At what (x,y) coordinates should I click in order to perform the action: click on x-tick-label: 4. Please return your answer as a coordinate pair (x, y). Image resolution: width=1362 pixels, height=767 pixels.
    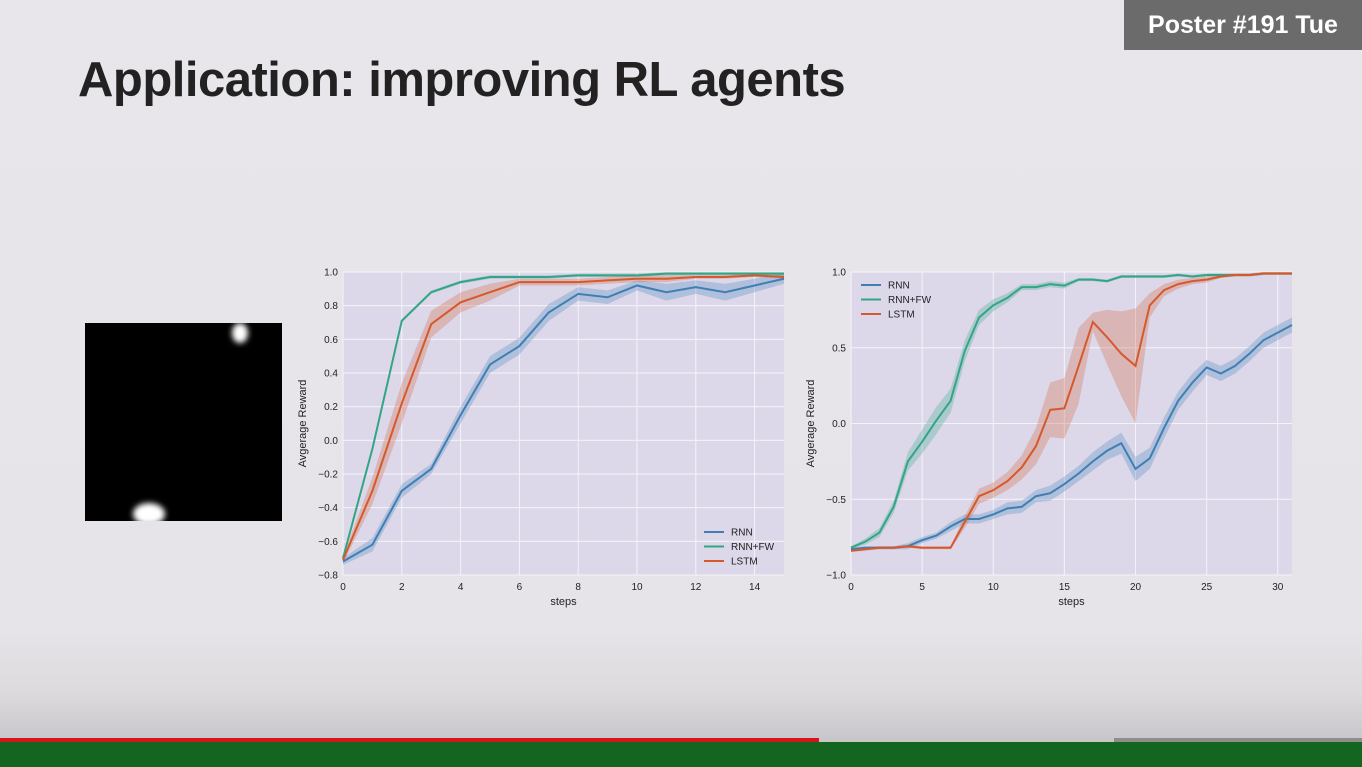
    Looking at the image, I should click on (461, 587).